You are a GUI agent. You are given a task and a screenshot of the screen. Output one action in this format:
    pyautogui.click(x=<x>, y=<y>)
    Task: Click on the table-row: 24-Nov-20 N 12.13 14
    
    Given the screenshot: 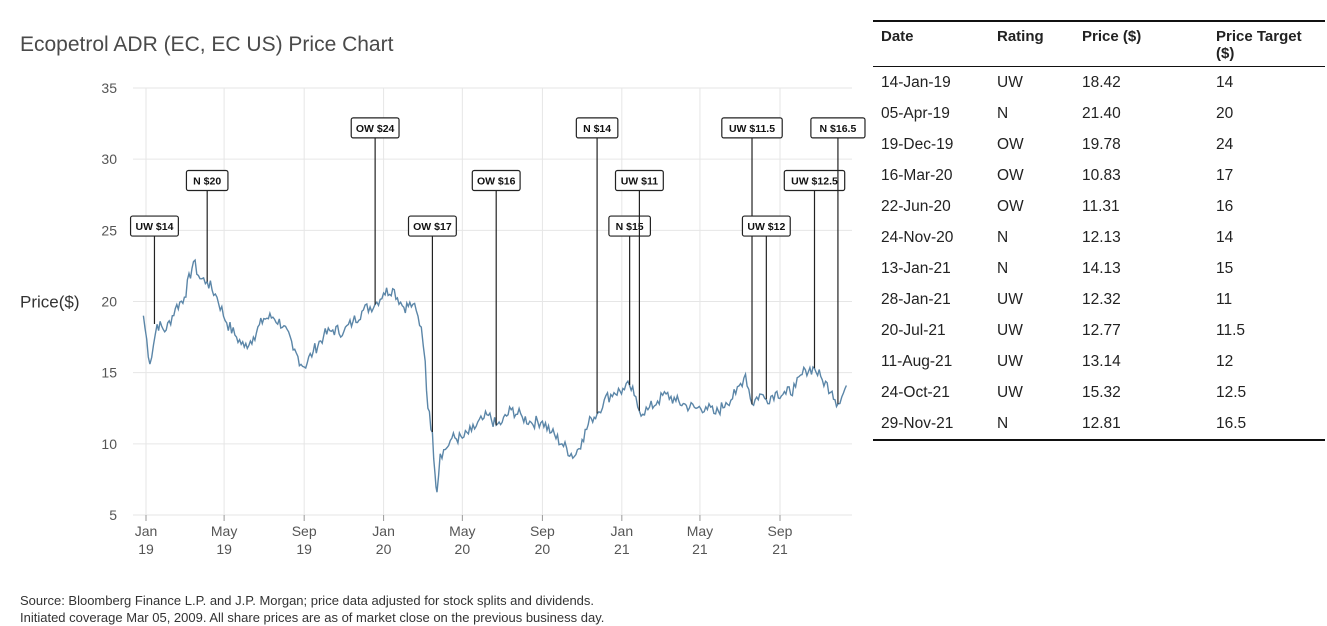 What is the action you would take?
    pyautogui.click(x=1099, y=237)
    